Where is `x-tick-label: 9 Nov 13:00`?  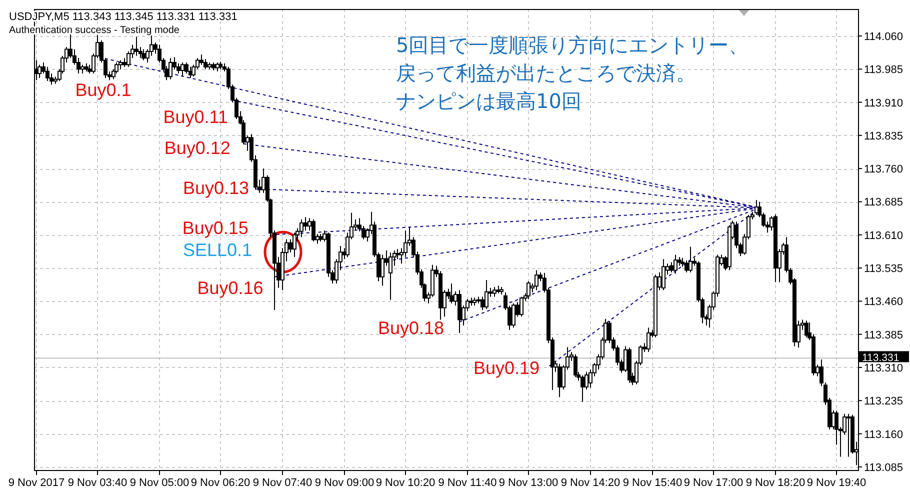 x-tick-label: 9 Nov 13:00 is located at coordinates (528, 483).